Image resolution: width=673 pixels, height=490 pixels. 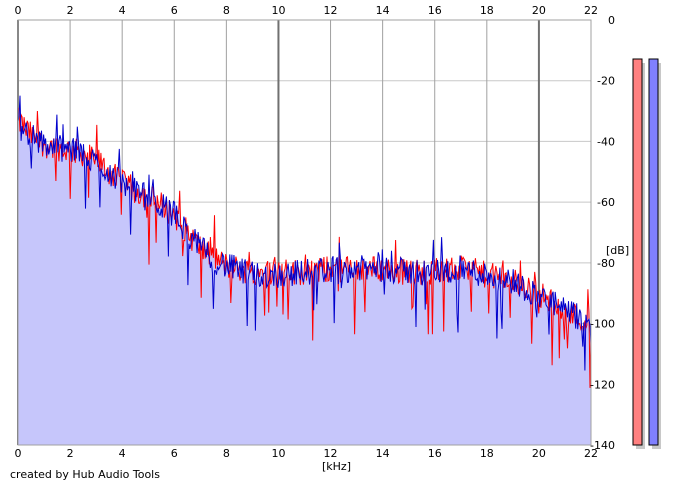 What do you see at coordinates (606, 263) in the screenshot?
I see `y-tick-label: -80` at bounding box center [606, 263].